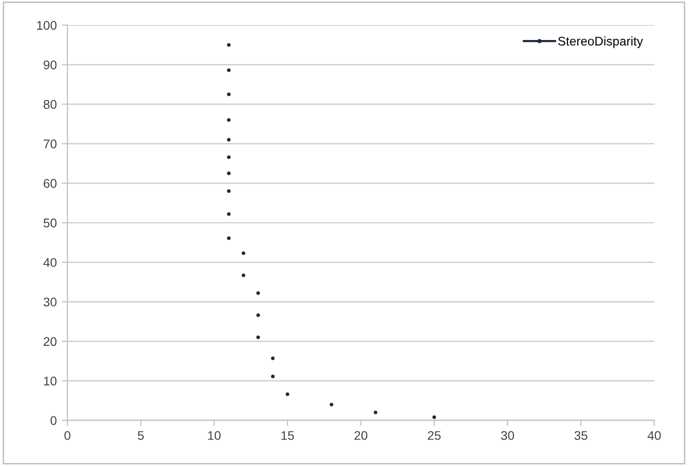  Describe the element at coordinates (50, 223) in the screenshot. I see `y-tick-label: 50` at that location.